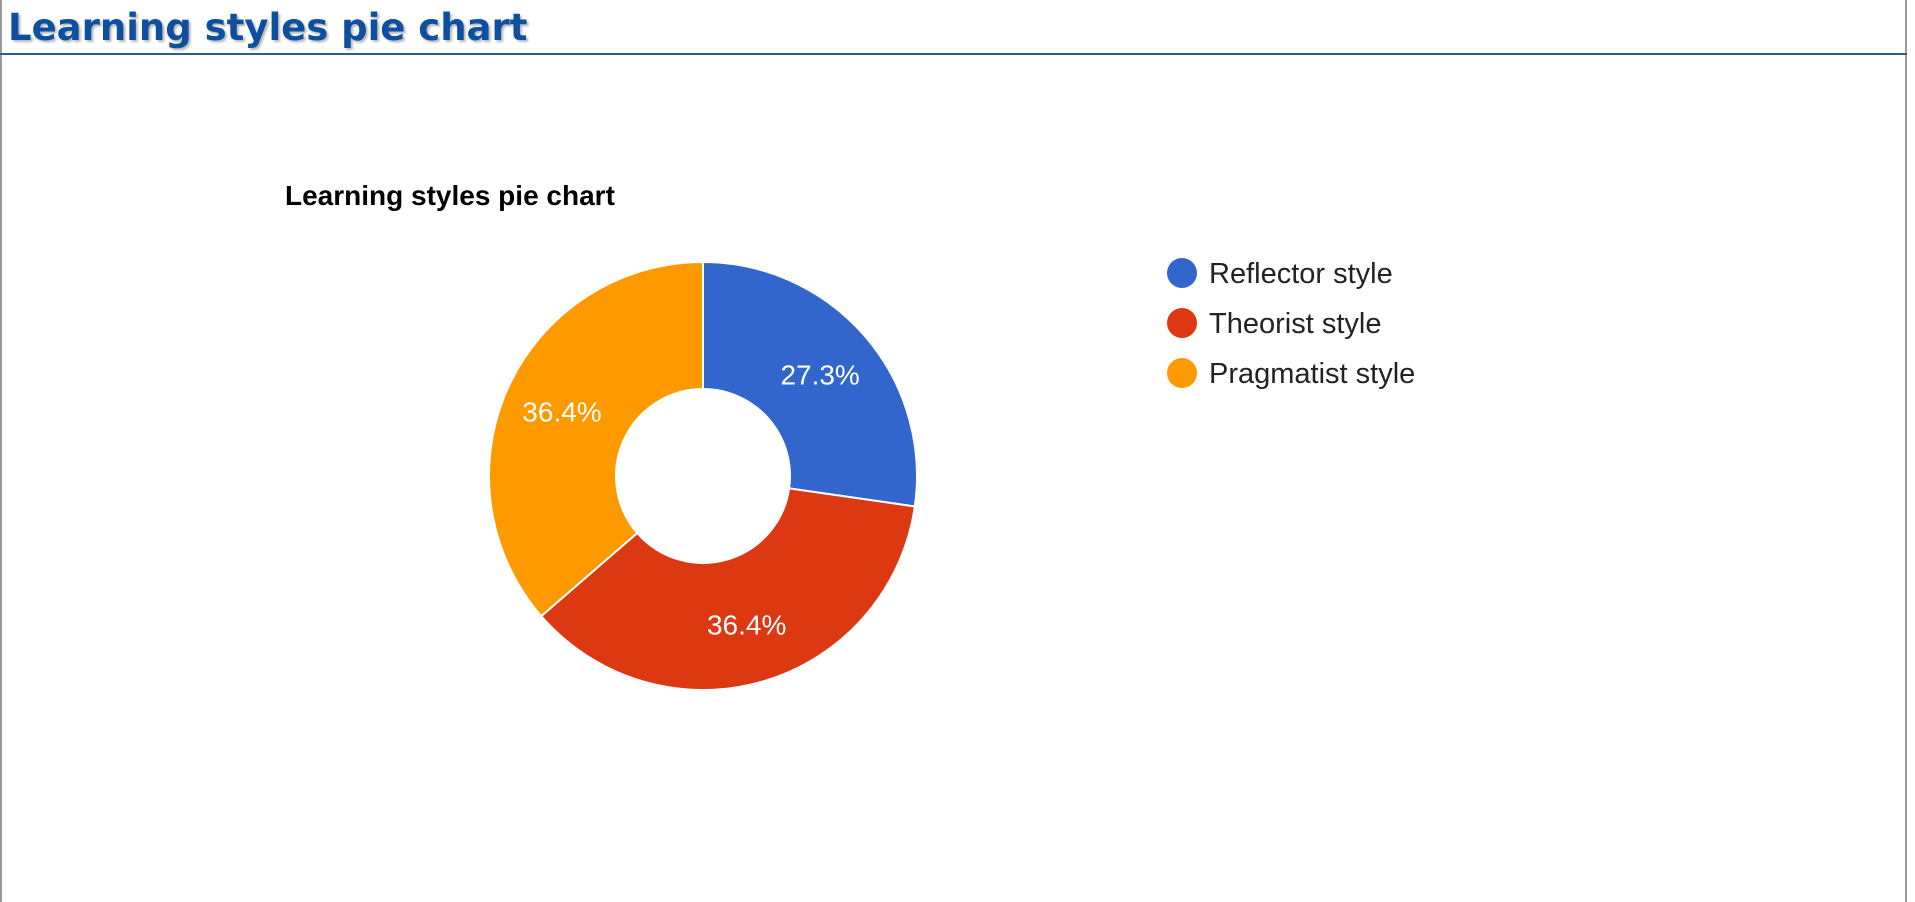 This screenshot has height=902, width=1915. Describe the element at coordinates (596, 439) in the screenshot. I see `pie-slice-pragmatist-style` at that location.